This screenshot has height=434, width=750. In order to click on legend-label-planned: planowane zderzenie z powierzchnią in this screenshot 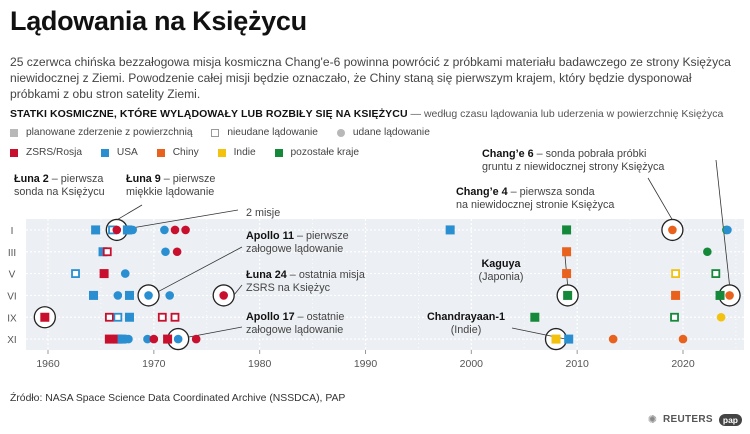, I will do `click(109, 132)`.